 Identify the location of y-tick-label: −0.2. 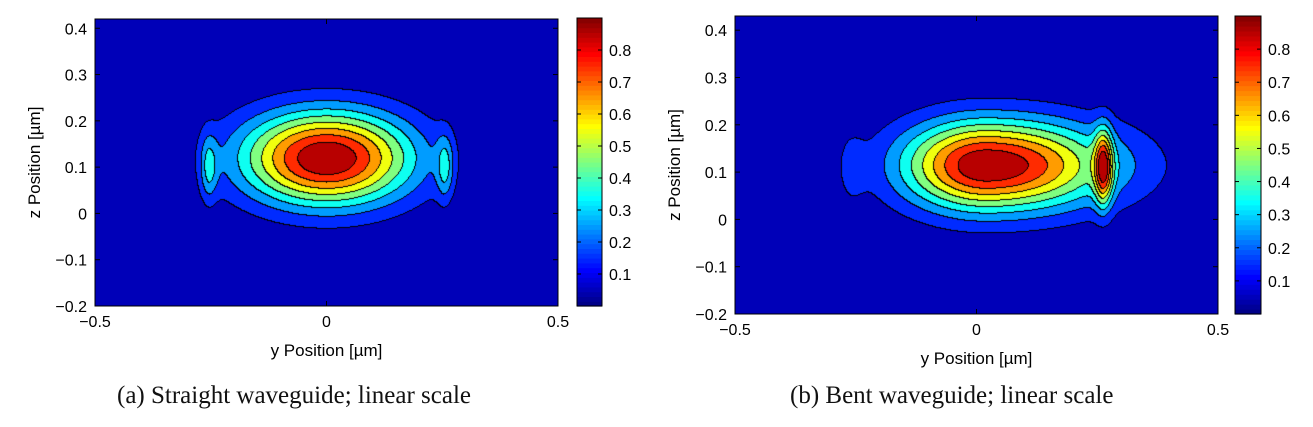
(711, 315).